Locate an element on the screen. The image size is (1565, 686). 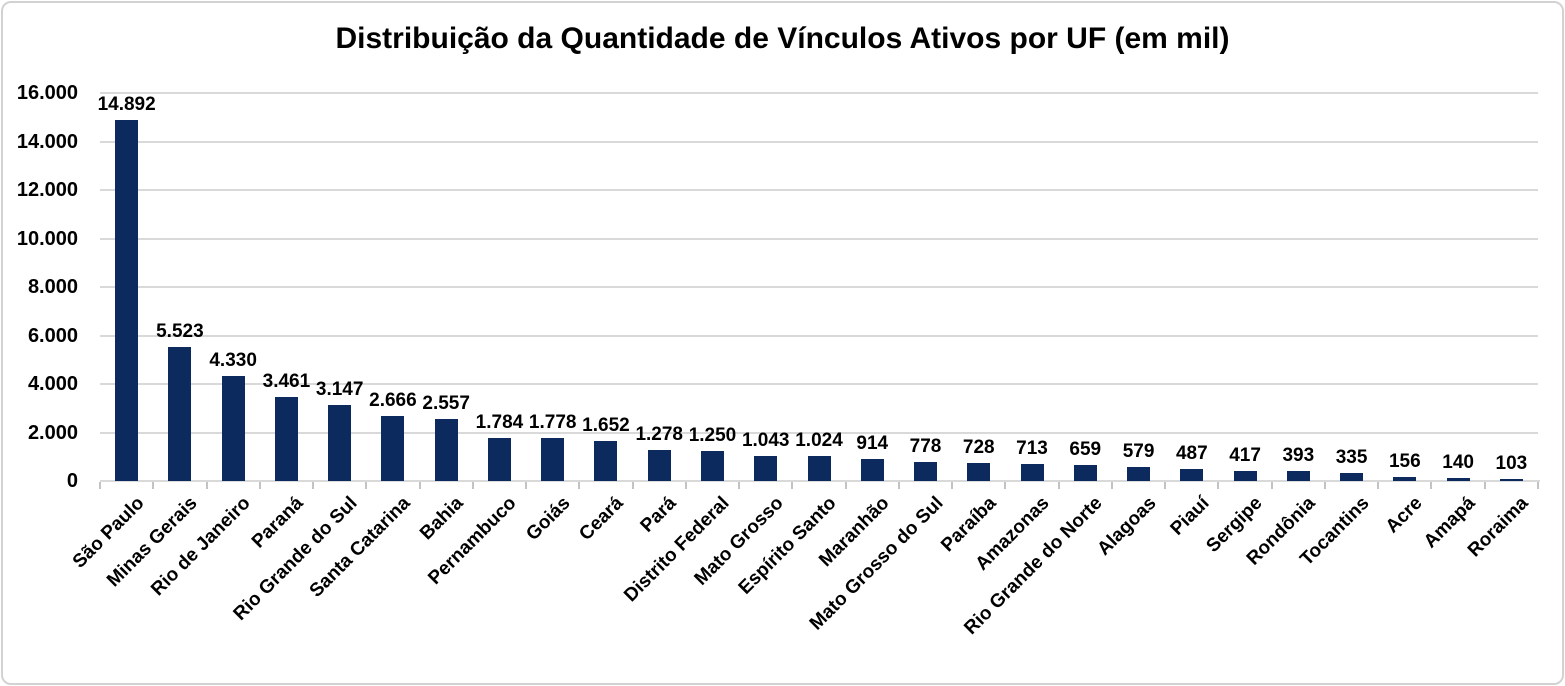
bar-value-label: 156 is located at coordinates (1404, 462).